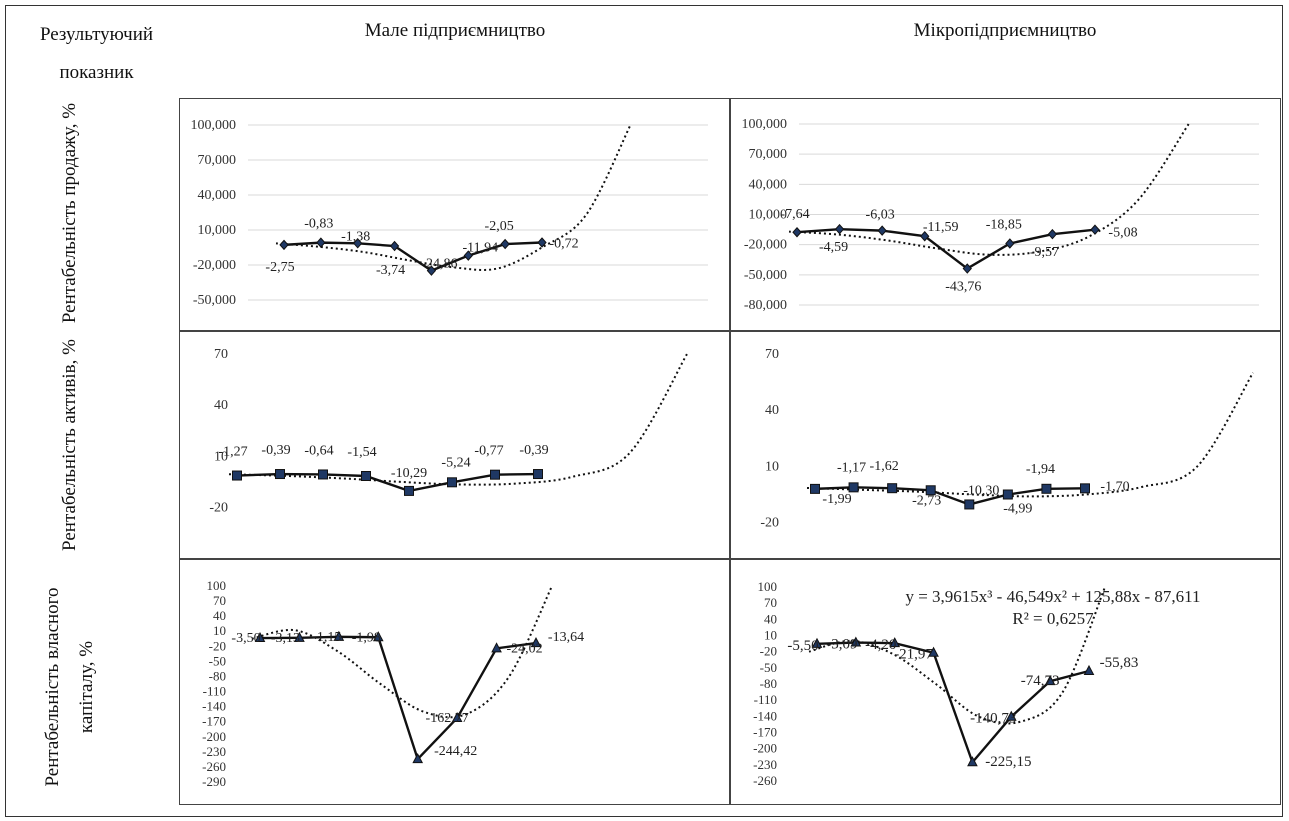 This screenshot has height=821, width=1289. I want to click on y-tick-label: 70,000, so click(217, 160).